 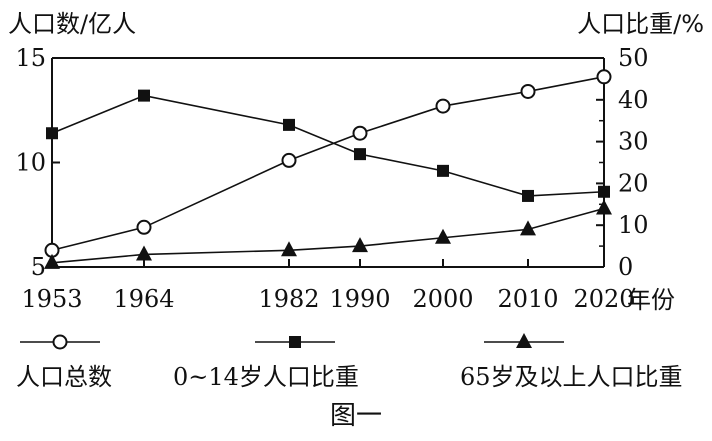 What do you see at coordinates (72, 24) in the screenshot?
I see `left-axis-title: 人口数/亿人` at bounding box center [72, 24].